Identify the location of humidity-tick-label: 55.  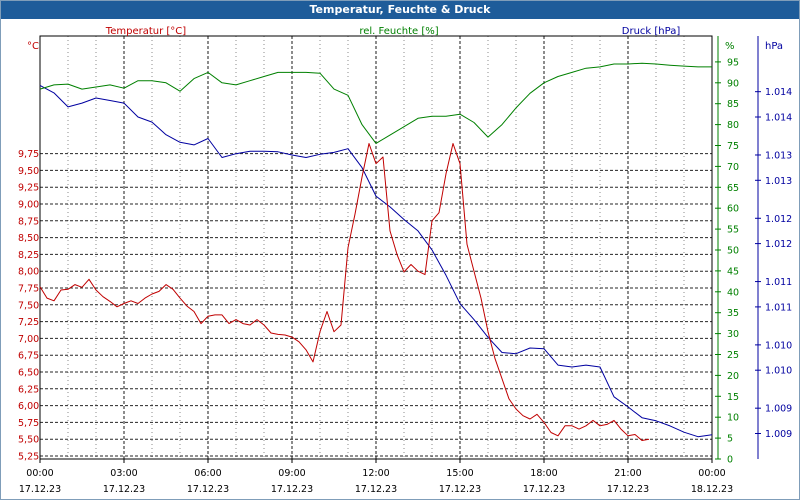
(733, 230).